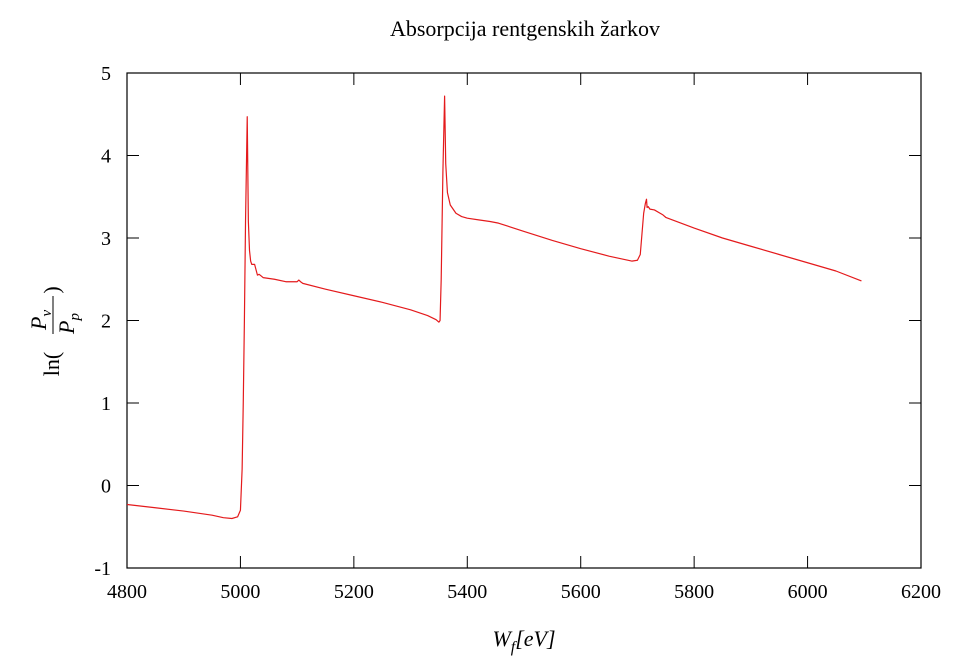  What do you see at coordinates (921, 592) in the screenshot?
I see `x-tick-label: 6200` at bounding box center [921, 592].